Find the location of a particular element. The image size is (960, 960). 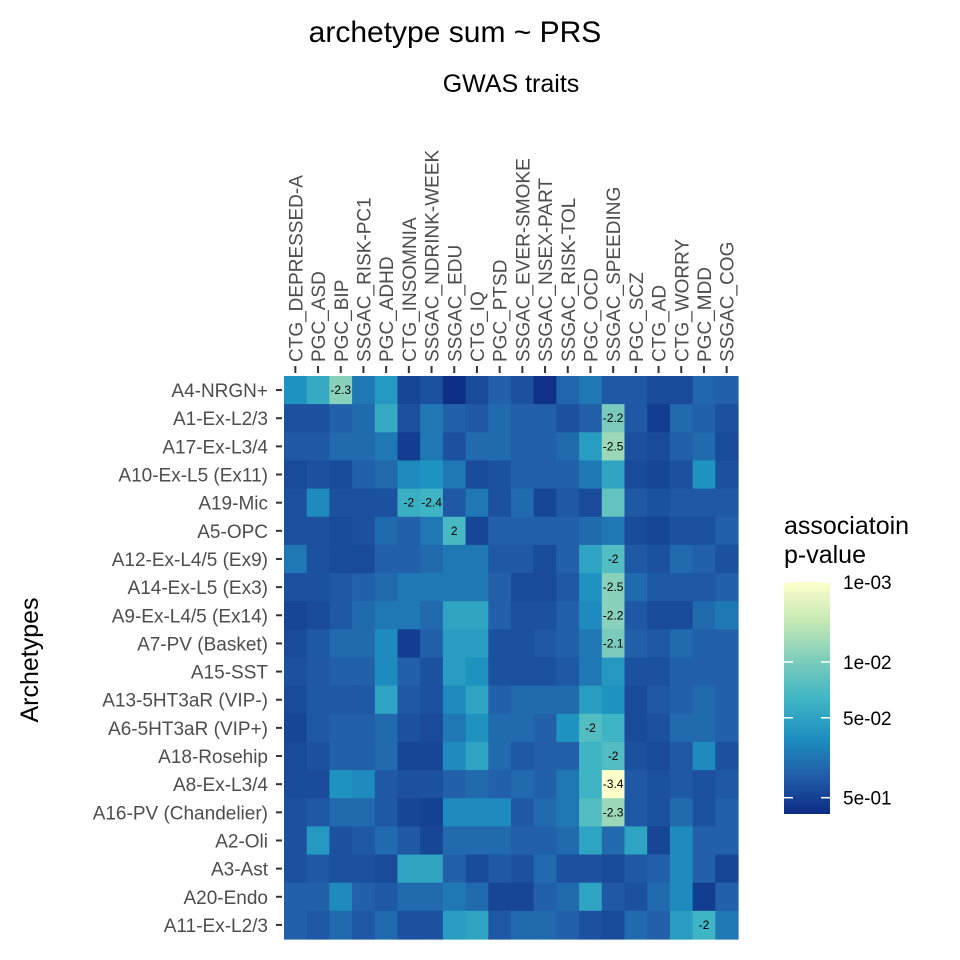

cell-value-label: -2.1 is located at coordinates (613, 643).